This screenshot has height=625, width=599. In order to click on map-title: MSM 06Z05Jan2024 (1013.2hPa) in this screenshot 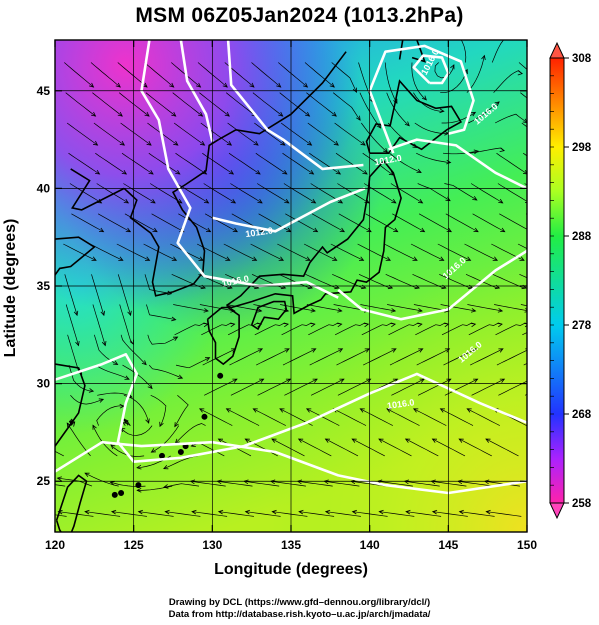, I will do `click(299, 15)`.